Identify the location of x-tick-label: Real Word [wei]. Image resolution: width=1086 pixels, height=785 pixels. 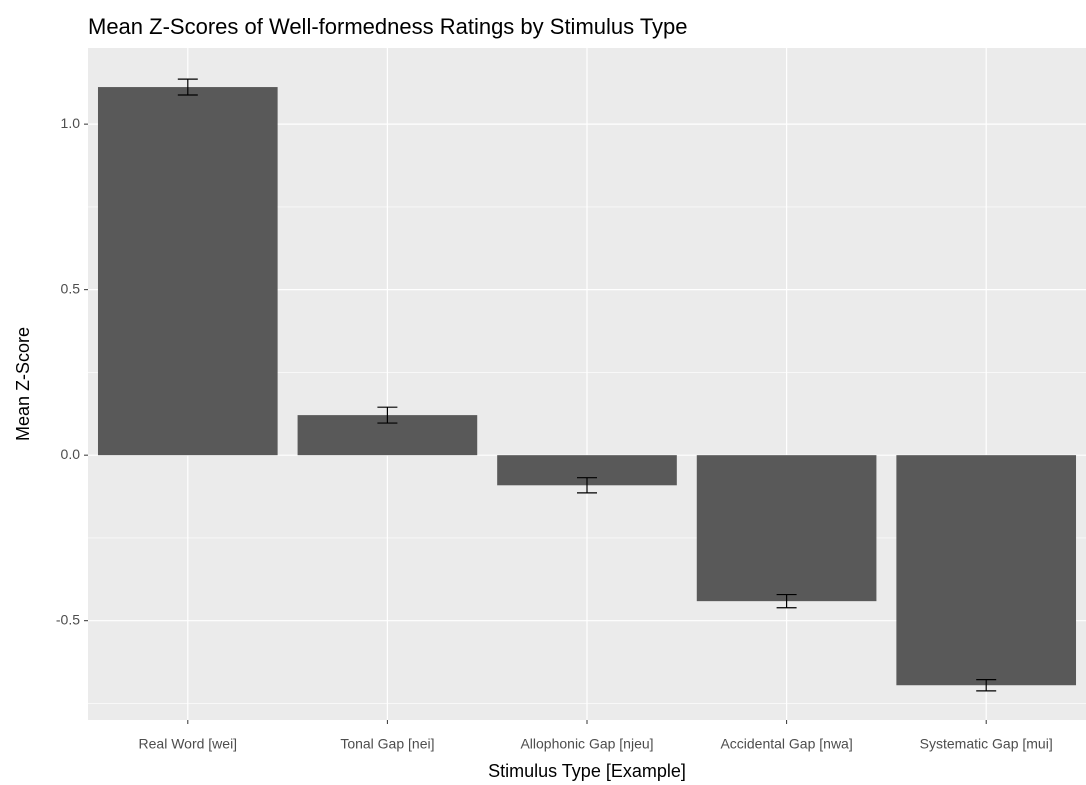
(188, 744).